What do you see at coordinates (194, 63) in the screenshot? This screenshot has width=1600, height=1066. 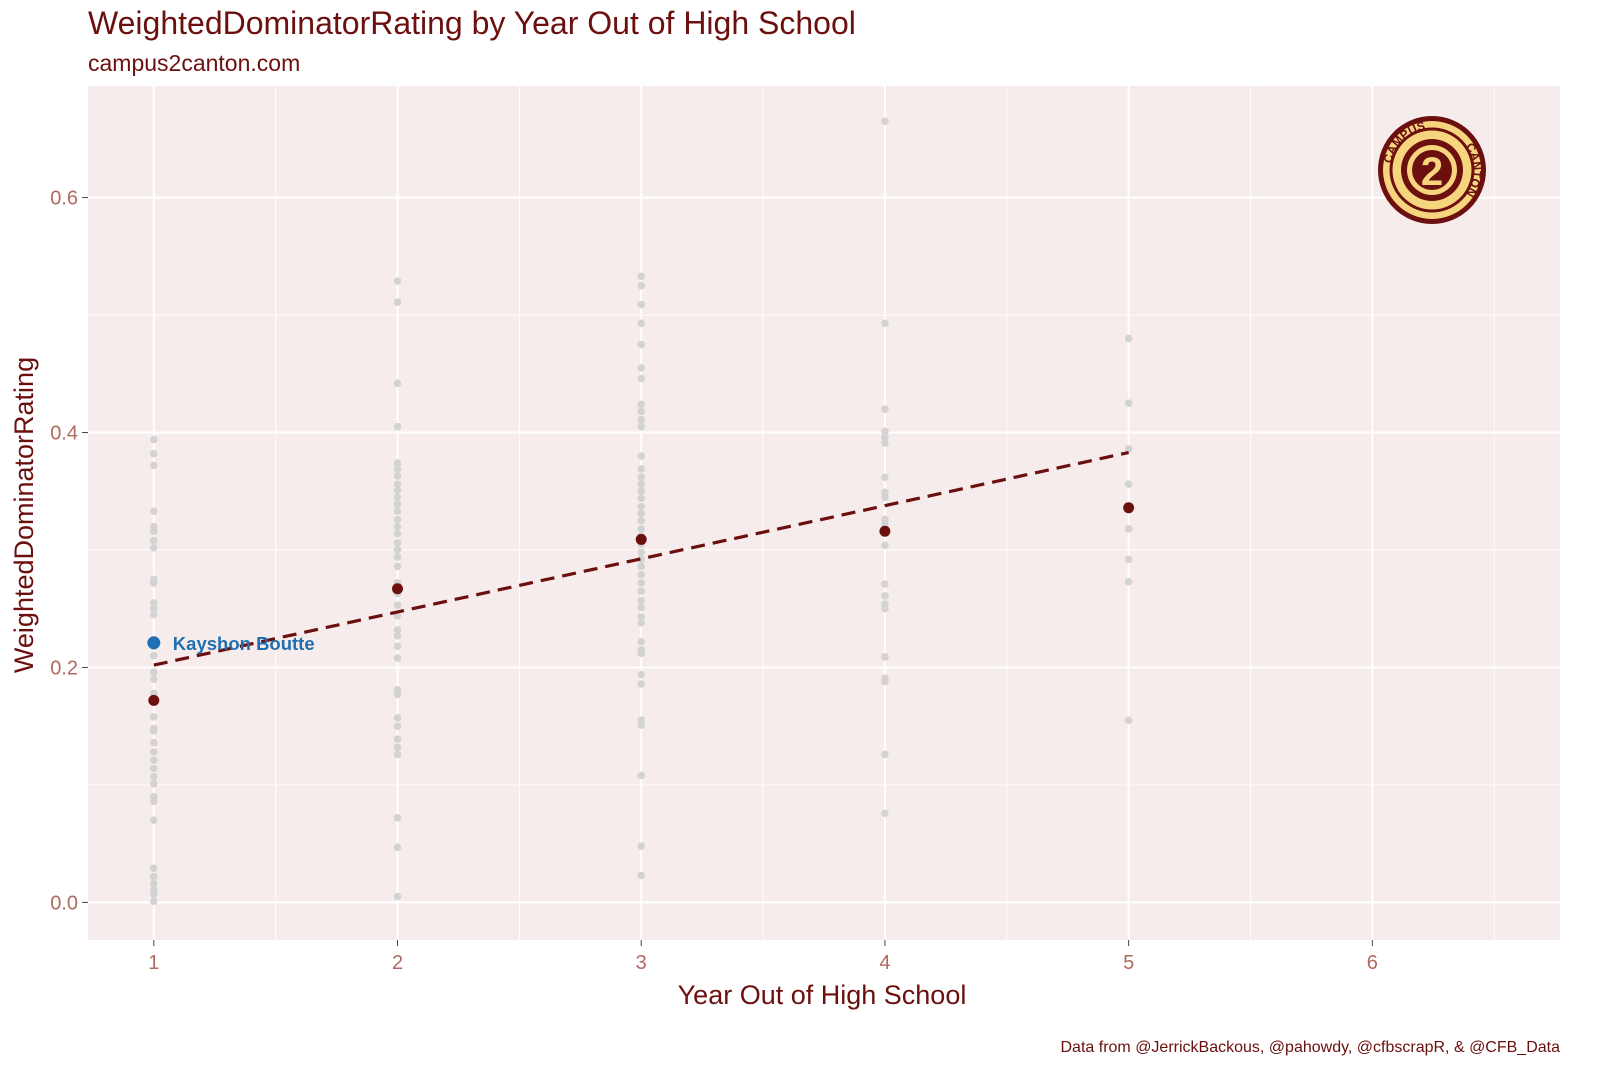 I see `chart-subtitle: campus2canton.com` at bounding box center [194, 63].